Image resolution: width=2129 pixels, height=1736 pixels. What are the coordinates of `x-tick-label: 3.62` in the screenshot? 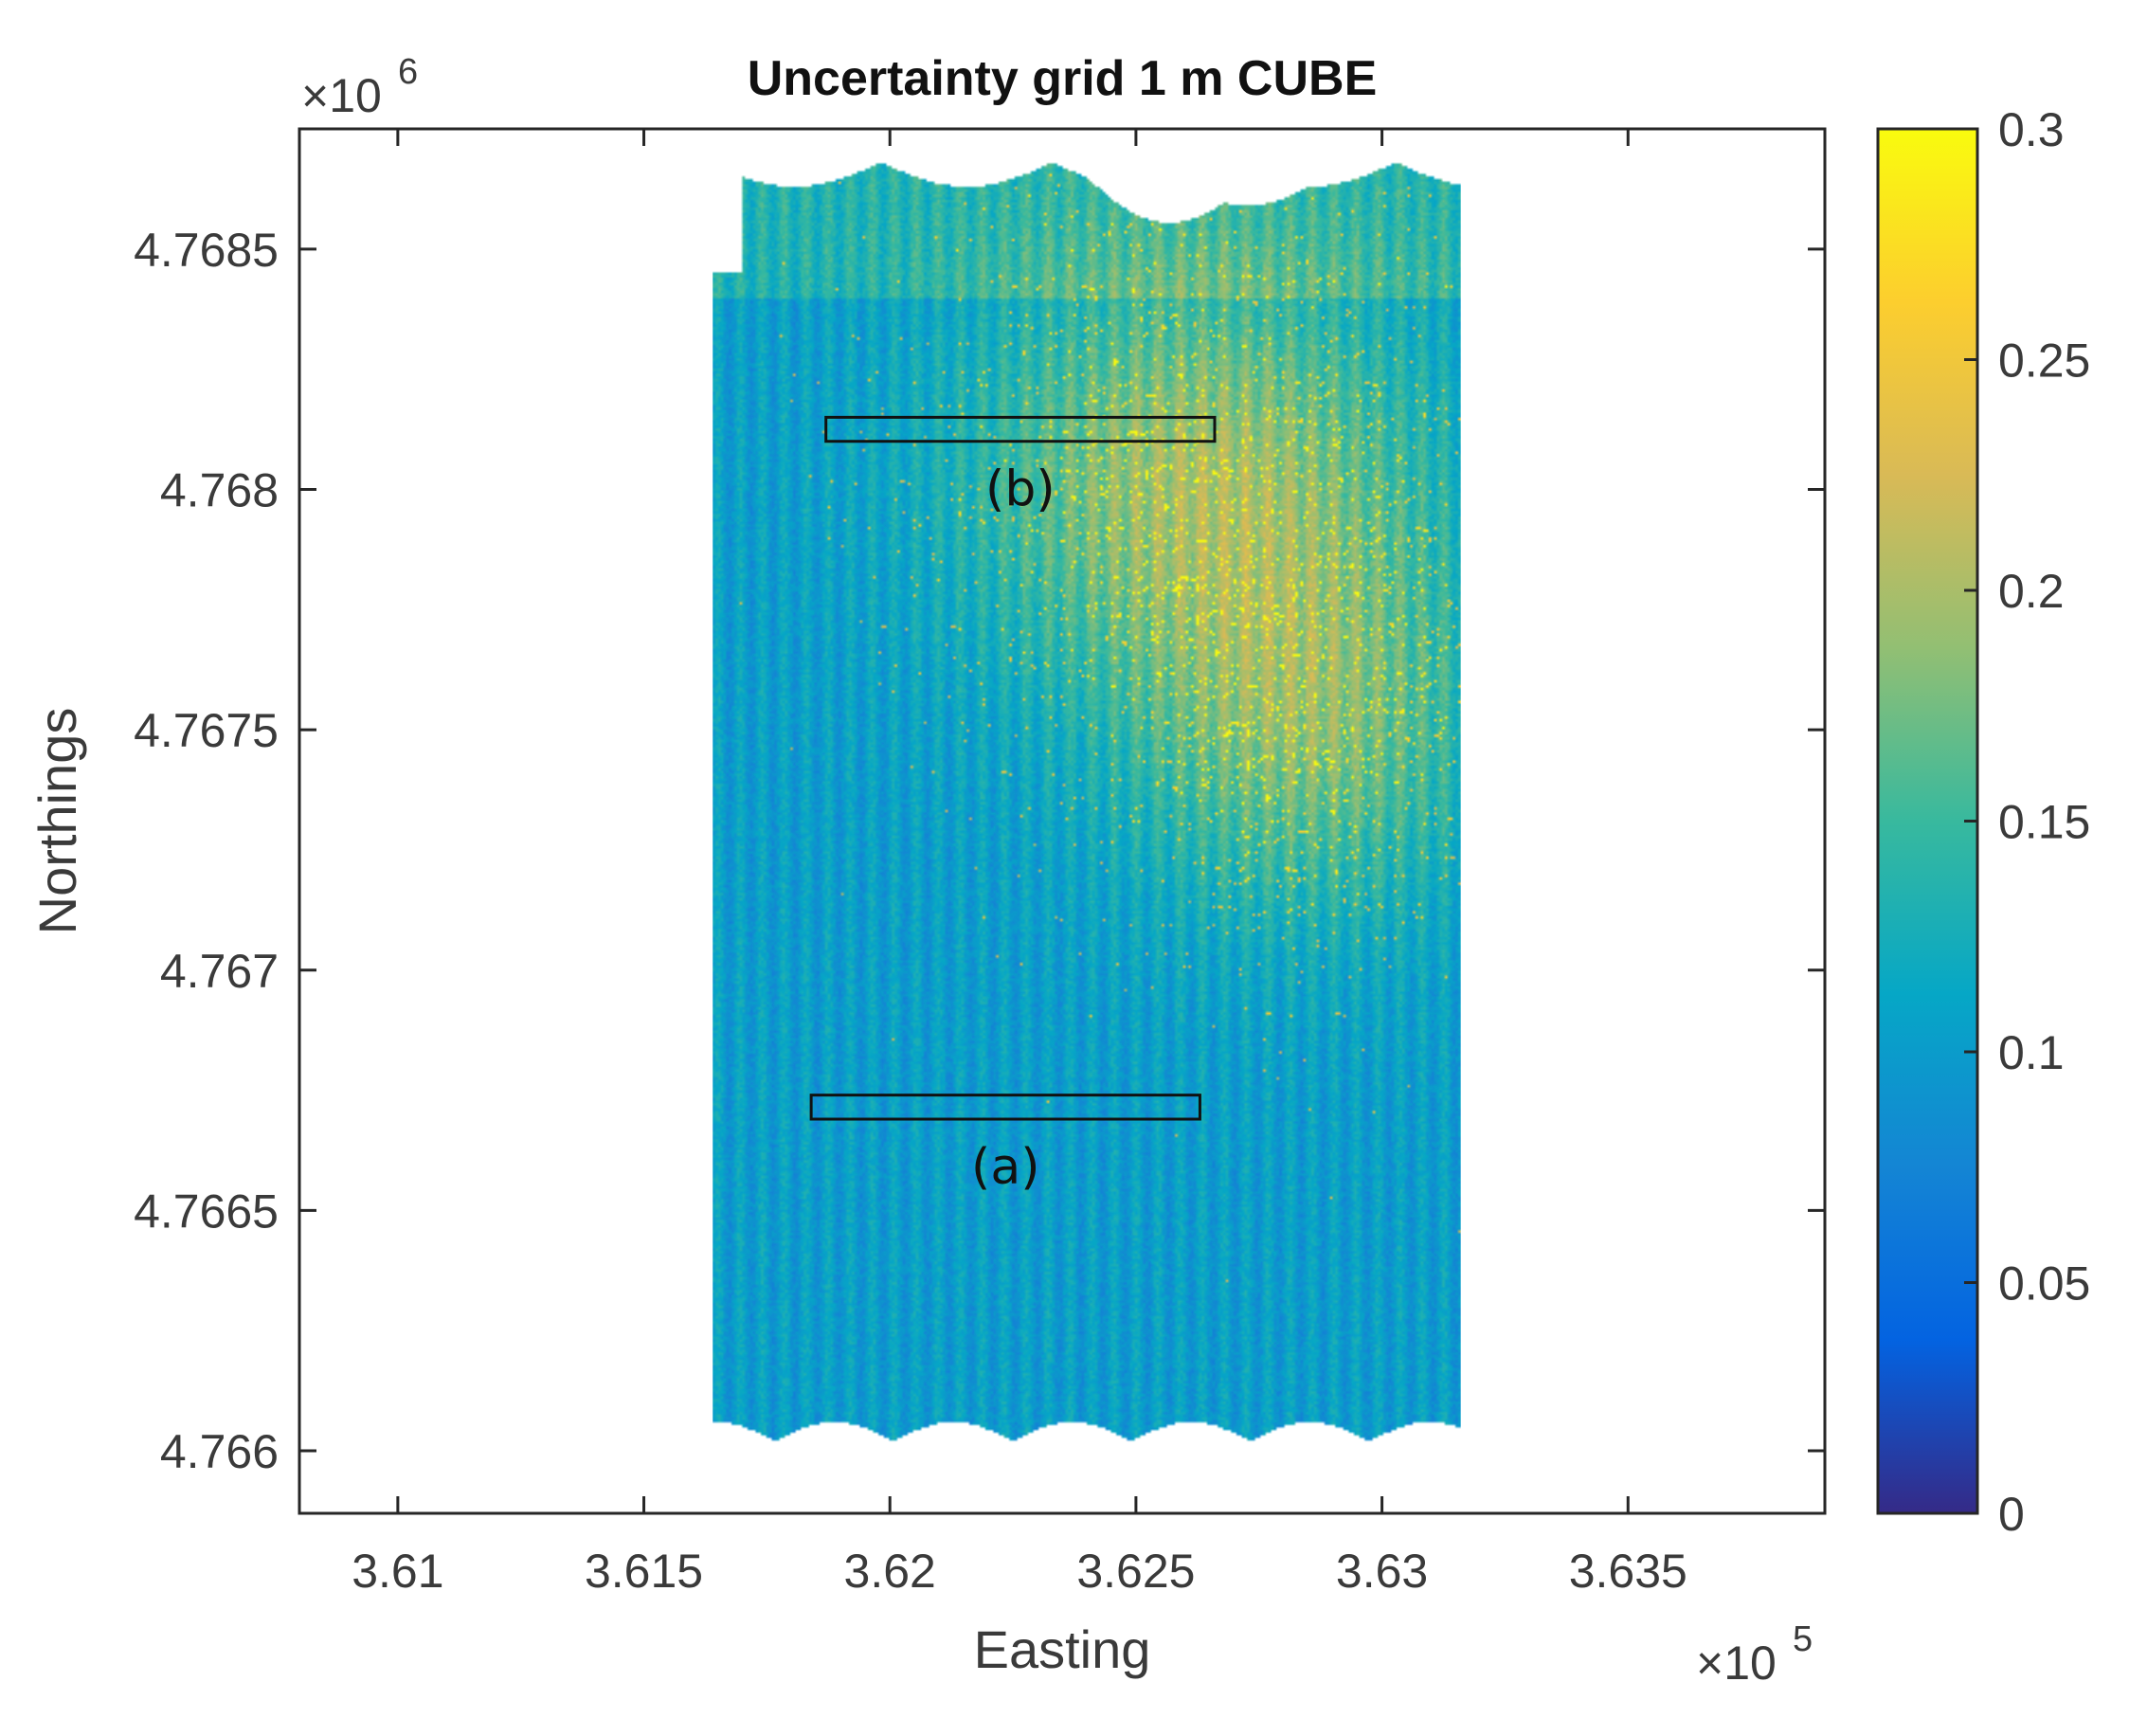 It's located at (890, 1571).